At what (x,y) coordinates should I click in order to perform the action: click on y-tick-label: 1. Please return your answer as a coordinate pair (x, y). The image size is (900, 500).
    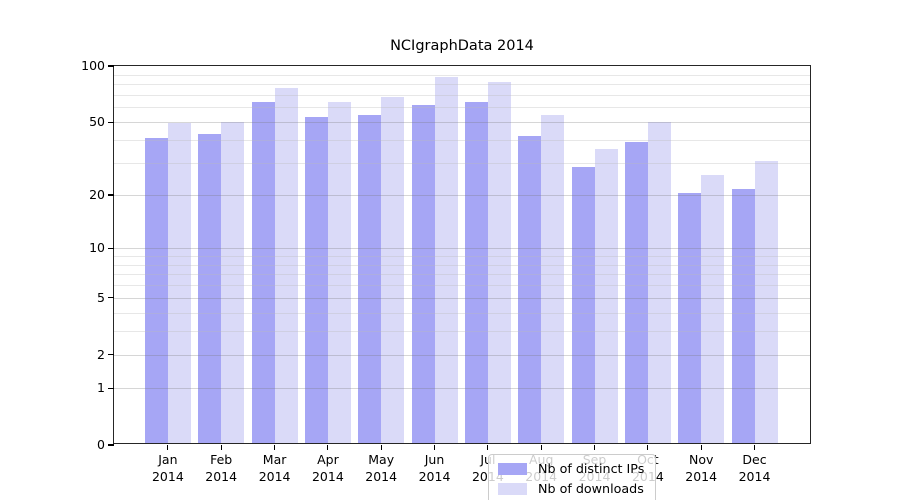
    Looking at the image, I should click on (101, 388).